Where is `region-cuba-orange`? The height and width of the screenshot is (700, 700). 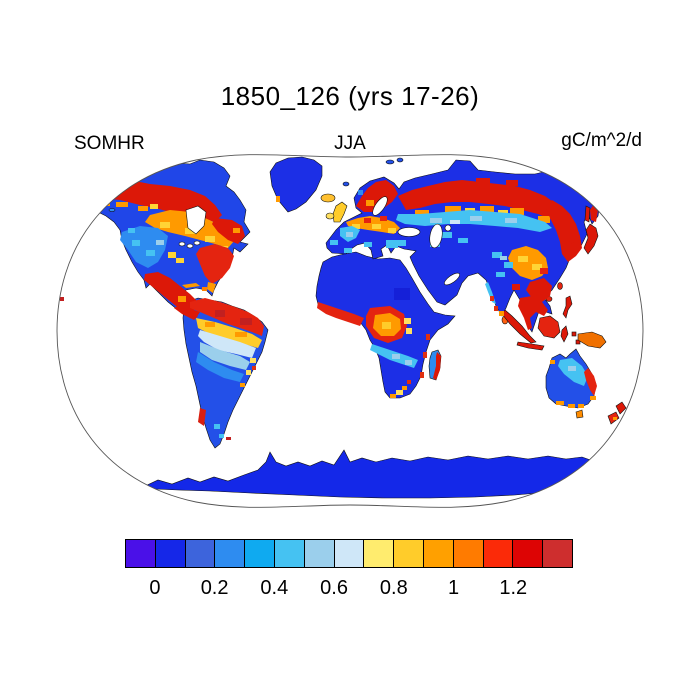 region-cuba-orange is located at coordinates (191, 285).